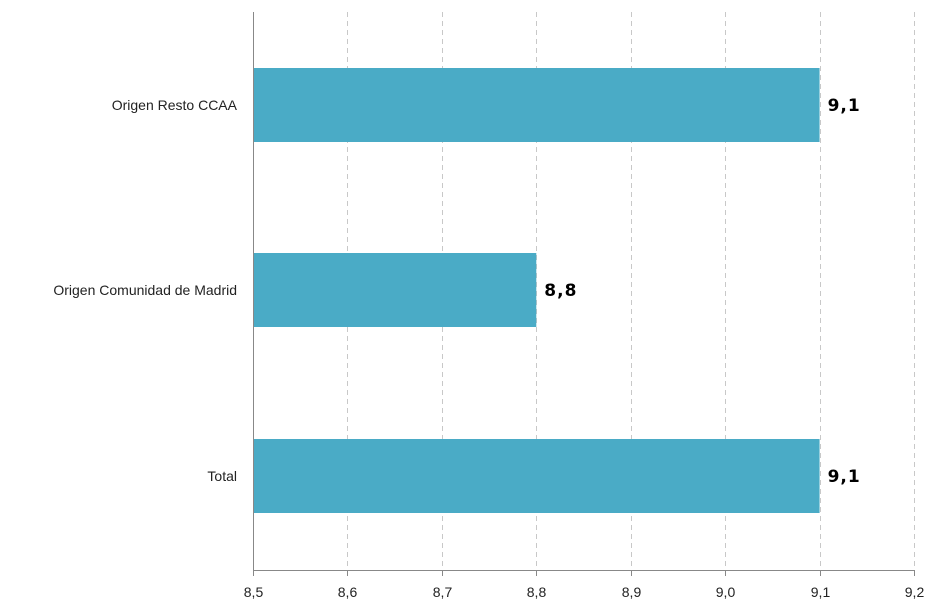  What do you see at coordinates (537, 592) in the screenshot?
I see `x-tick-label-3: 8,8` at bounding box center [537, 592].